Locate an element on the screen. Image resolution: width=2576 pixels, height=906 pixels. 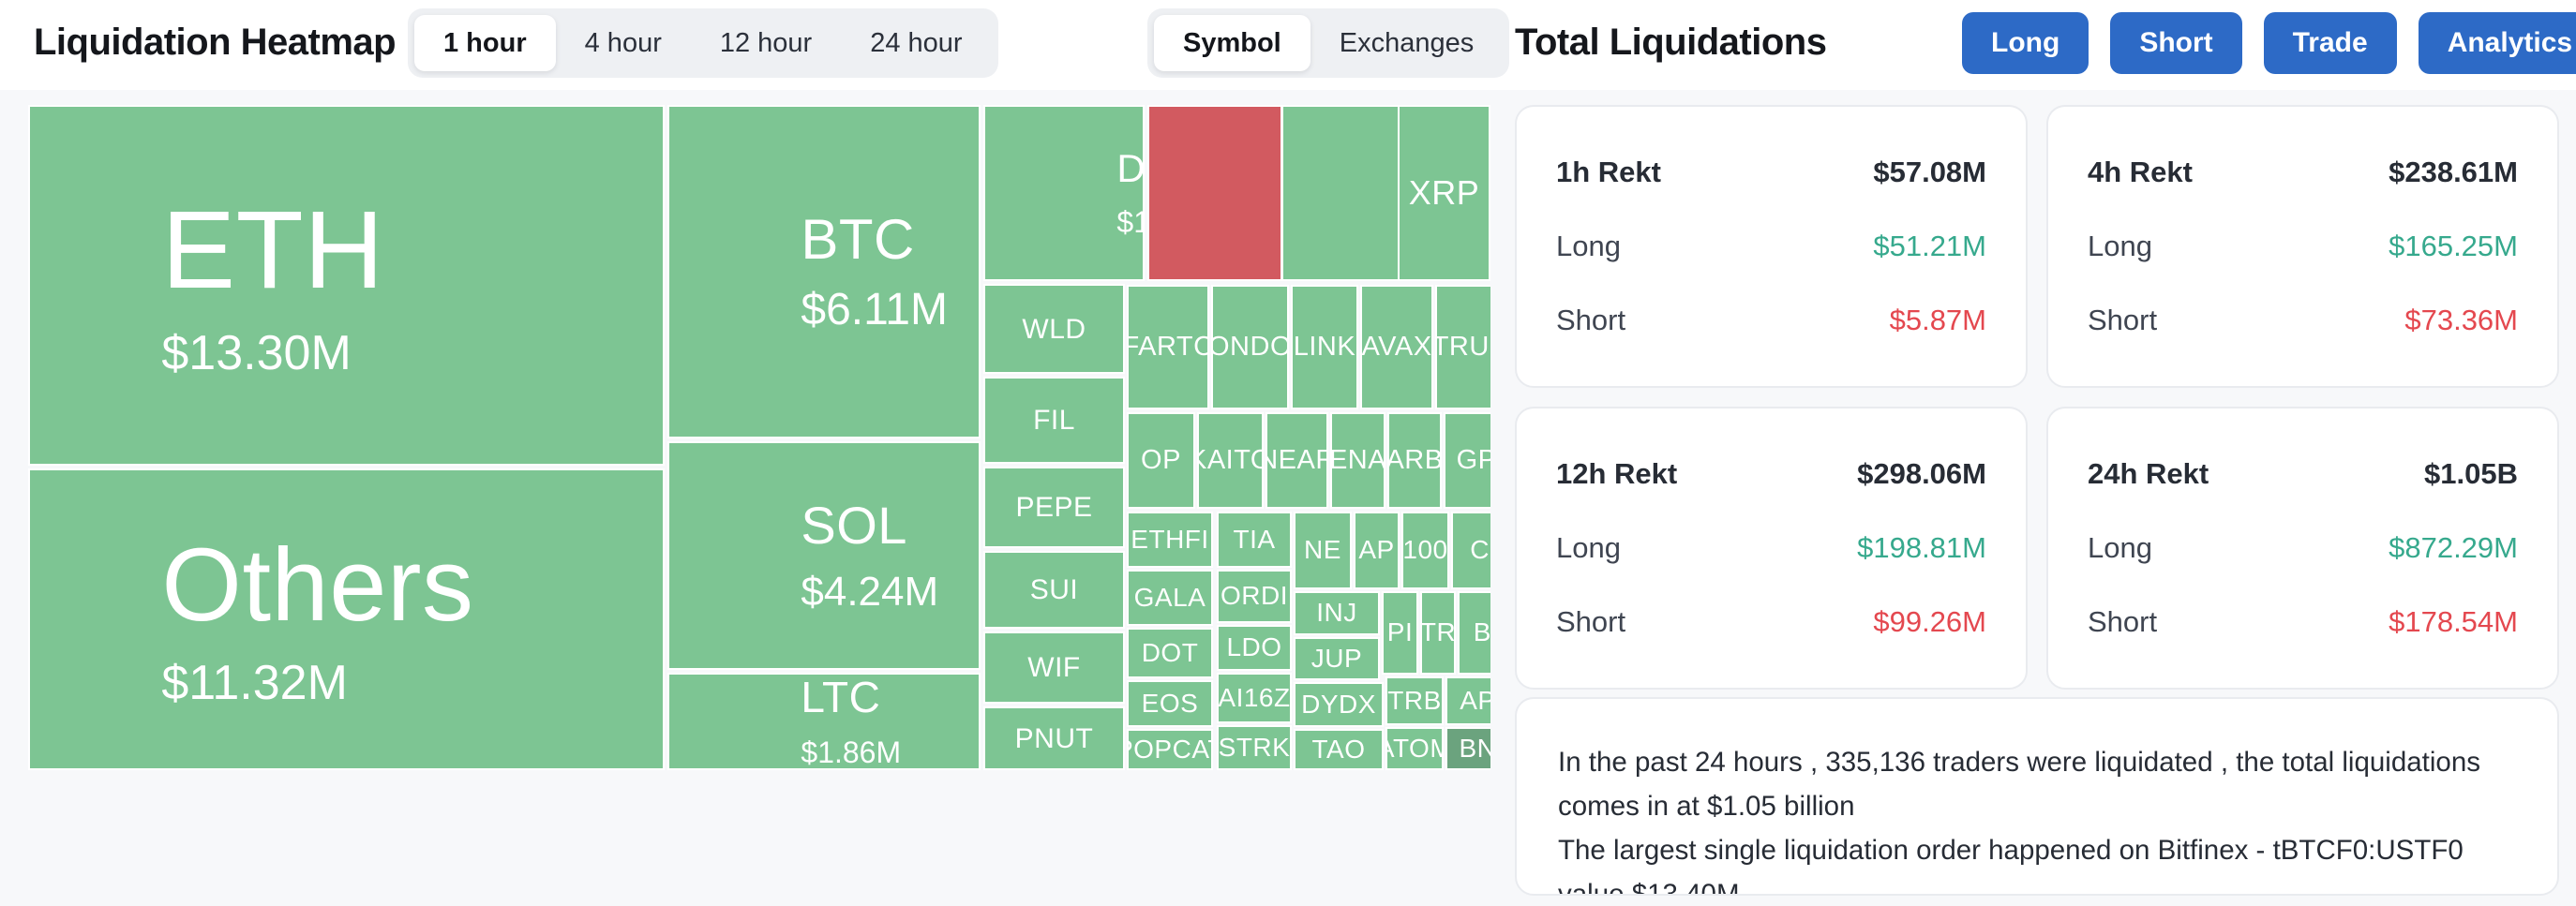
heatmap-tile-ondo: ONDO is located at coordinates (1250, 347).